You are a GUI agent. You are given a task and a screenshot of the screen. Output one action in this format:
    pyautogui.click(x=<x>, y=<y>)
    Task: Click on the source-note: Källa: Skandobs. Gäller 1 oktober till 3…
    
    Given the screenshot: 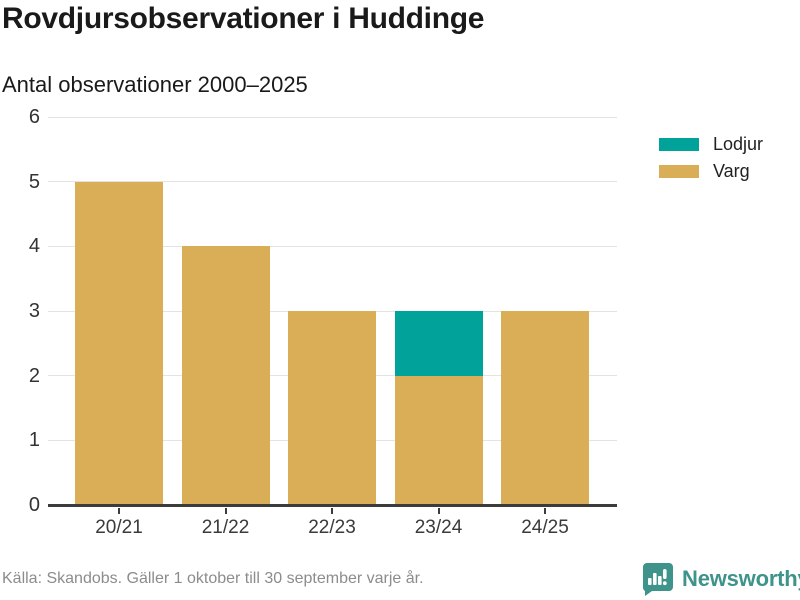 What is the action you would take?
    pyautogui.click(x=213, y=578)
    